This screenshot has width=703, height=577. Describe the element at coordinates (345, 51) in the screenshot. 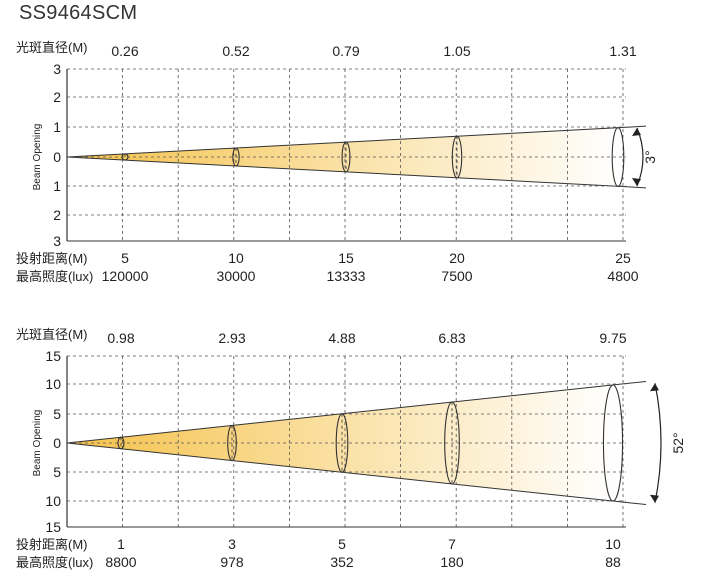

I see `spot-diameter-value: 0.79` at that location.